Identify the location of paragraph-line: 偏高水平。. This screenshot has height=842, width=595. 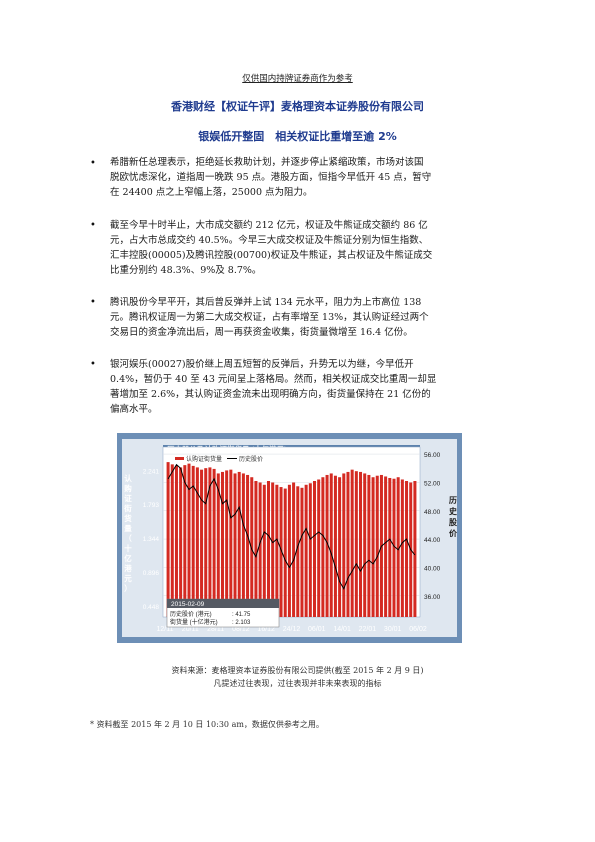
(134, 409).